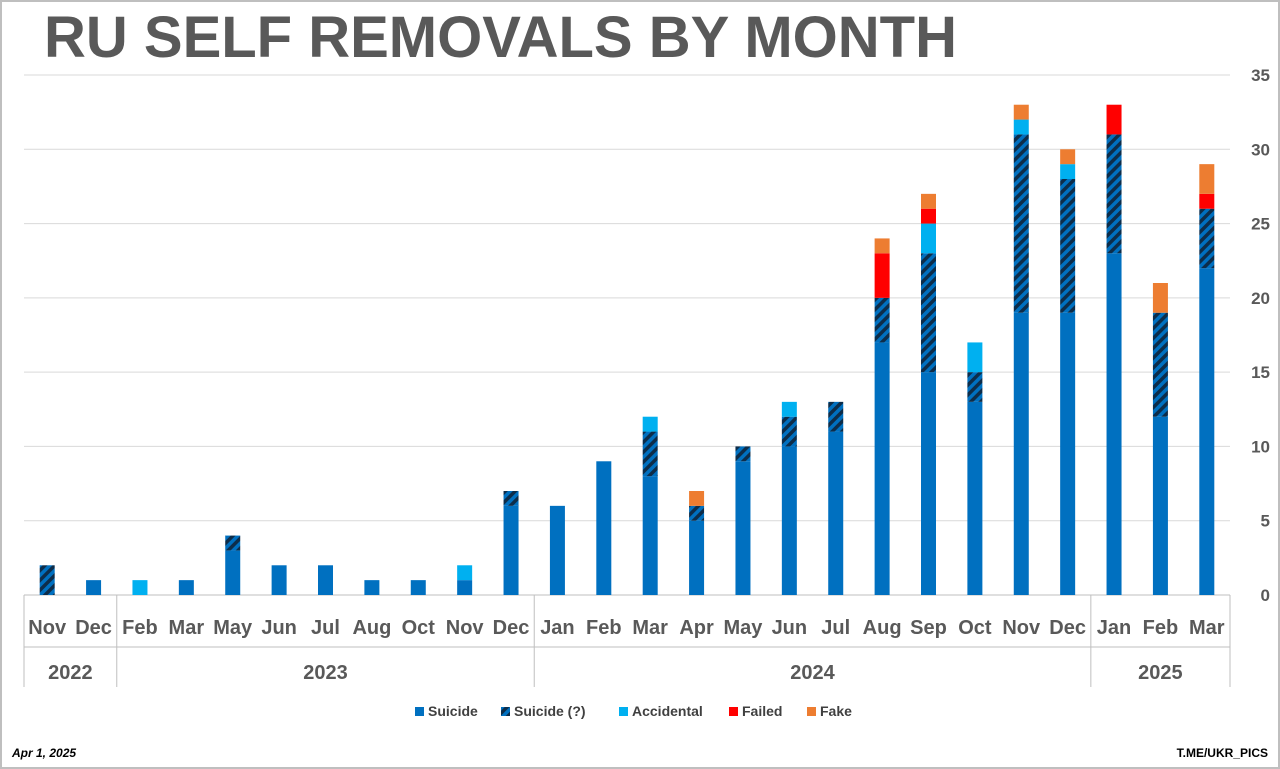  Describe the element at coordinates (550, 711) in the screenshot. I see `legend-label: Suicide (?)` at that location.